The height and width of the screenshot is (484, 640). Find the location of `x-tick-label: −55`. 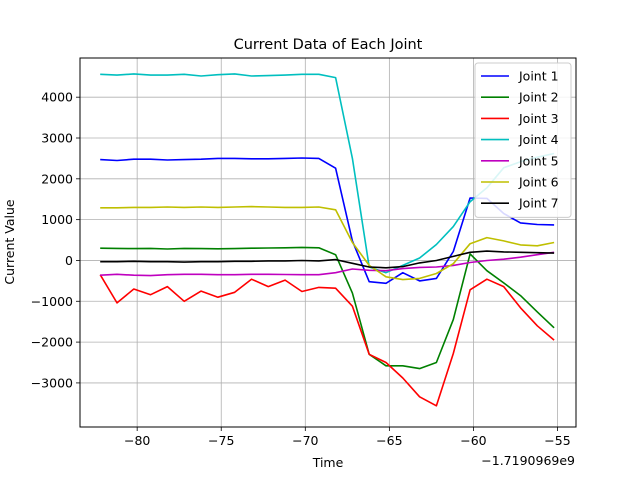

x-tick-label: −55 is located at coordinates (557, 440).